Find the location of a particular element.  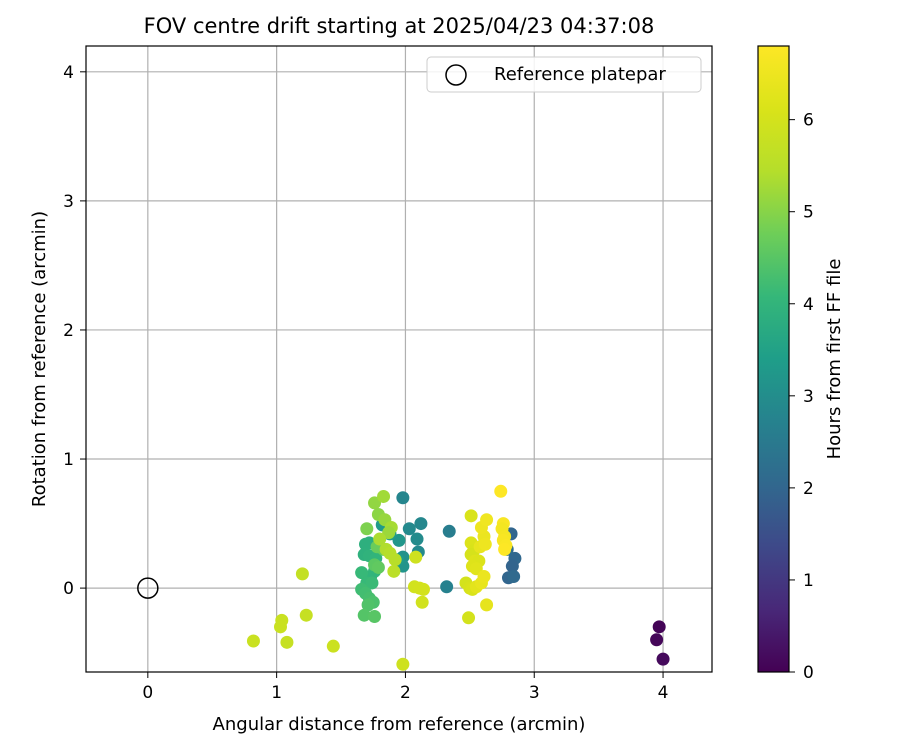

x-axis-ticks: 0 1 2 3 4 is located at coordinates (405, 687).